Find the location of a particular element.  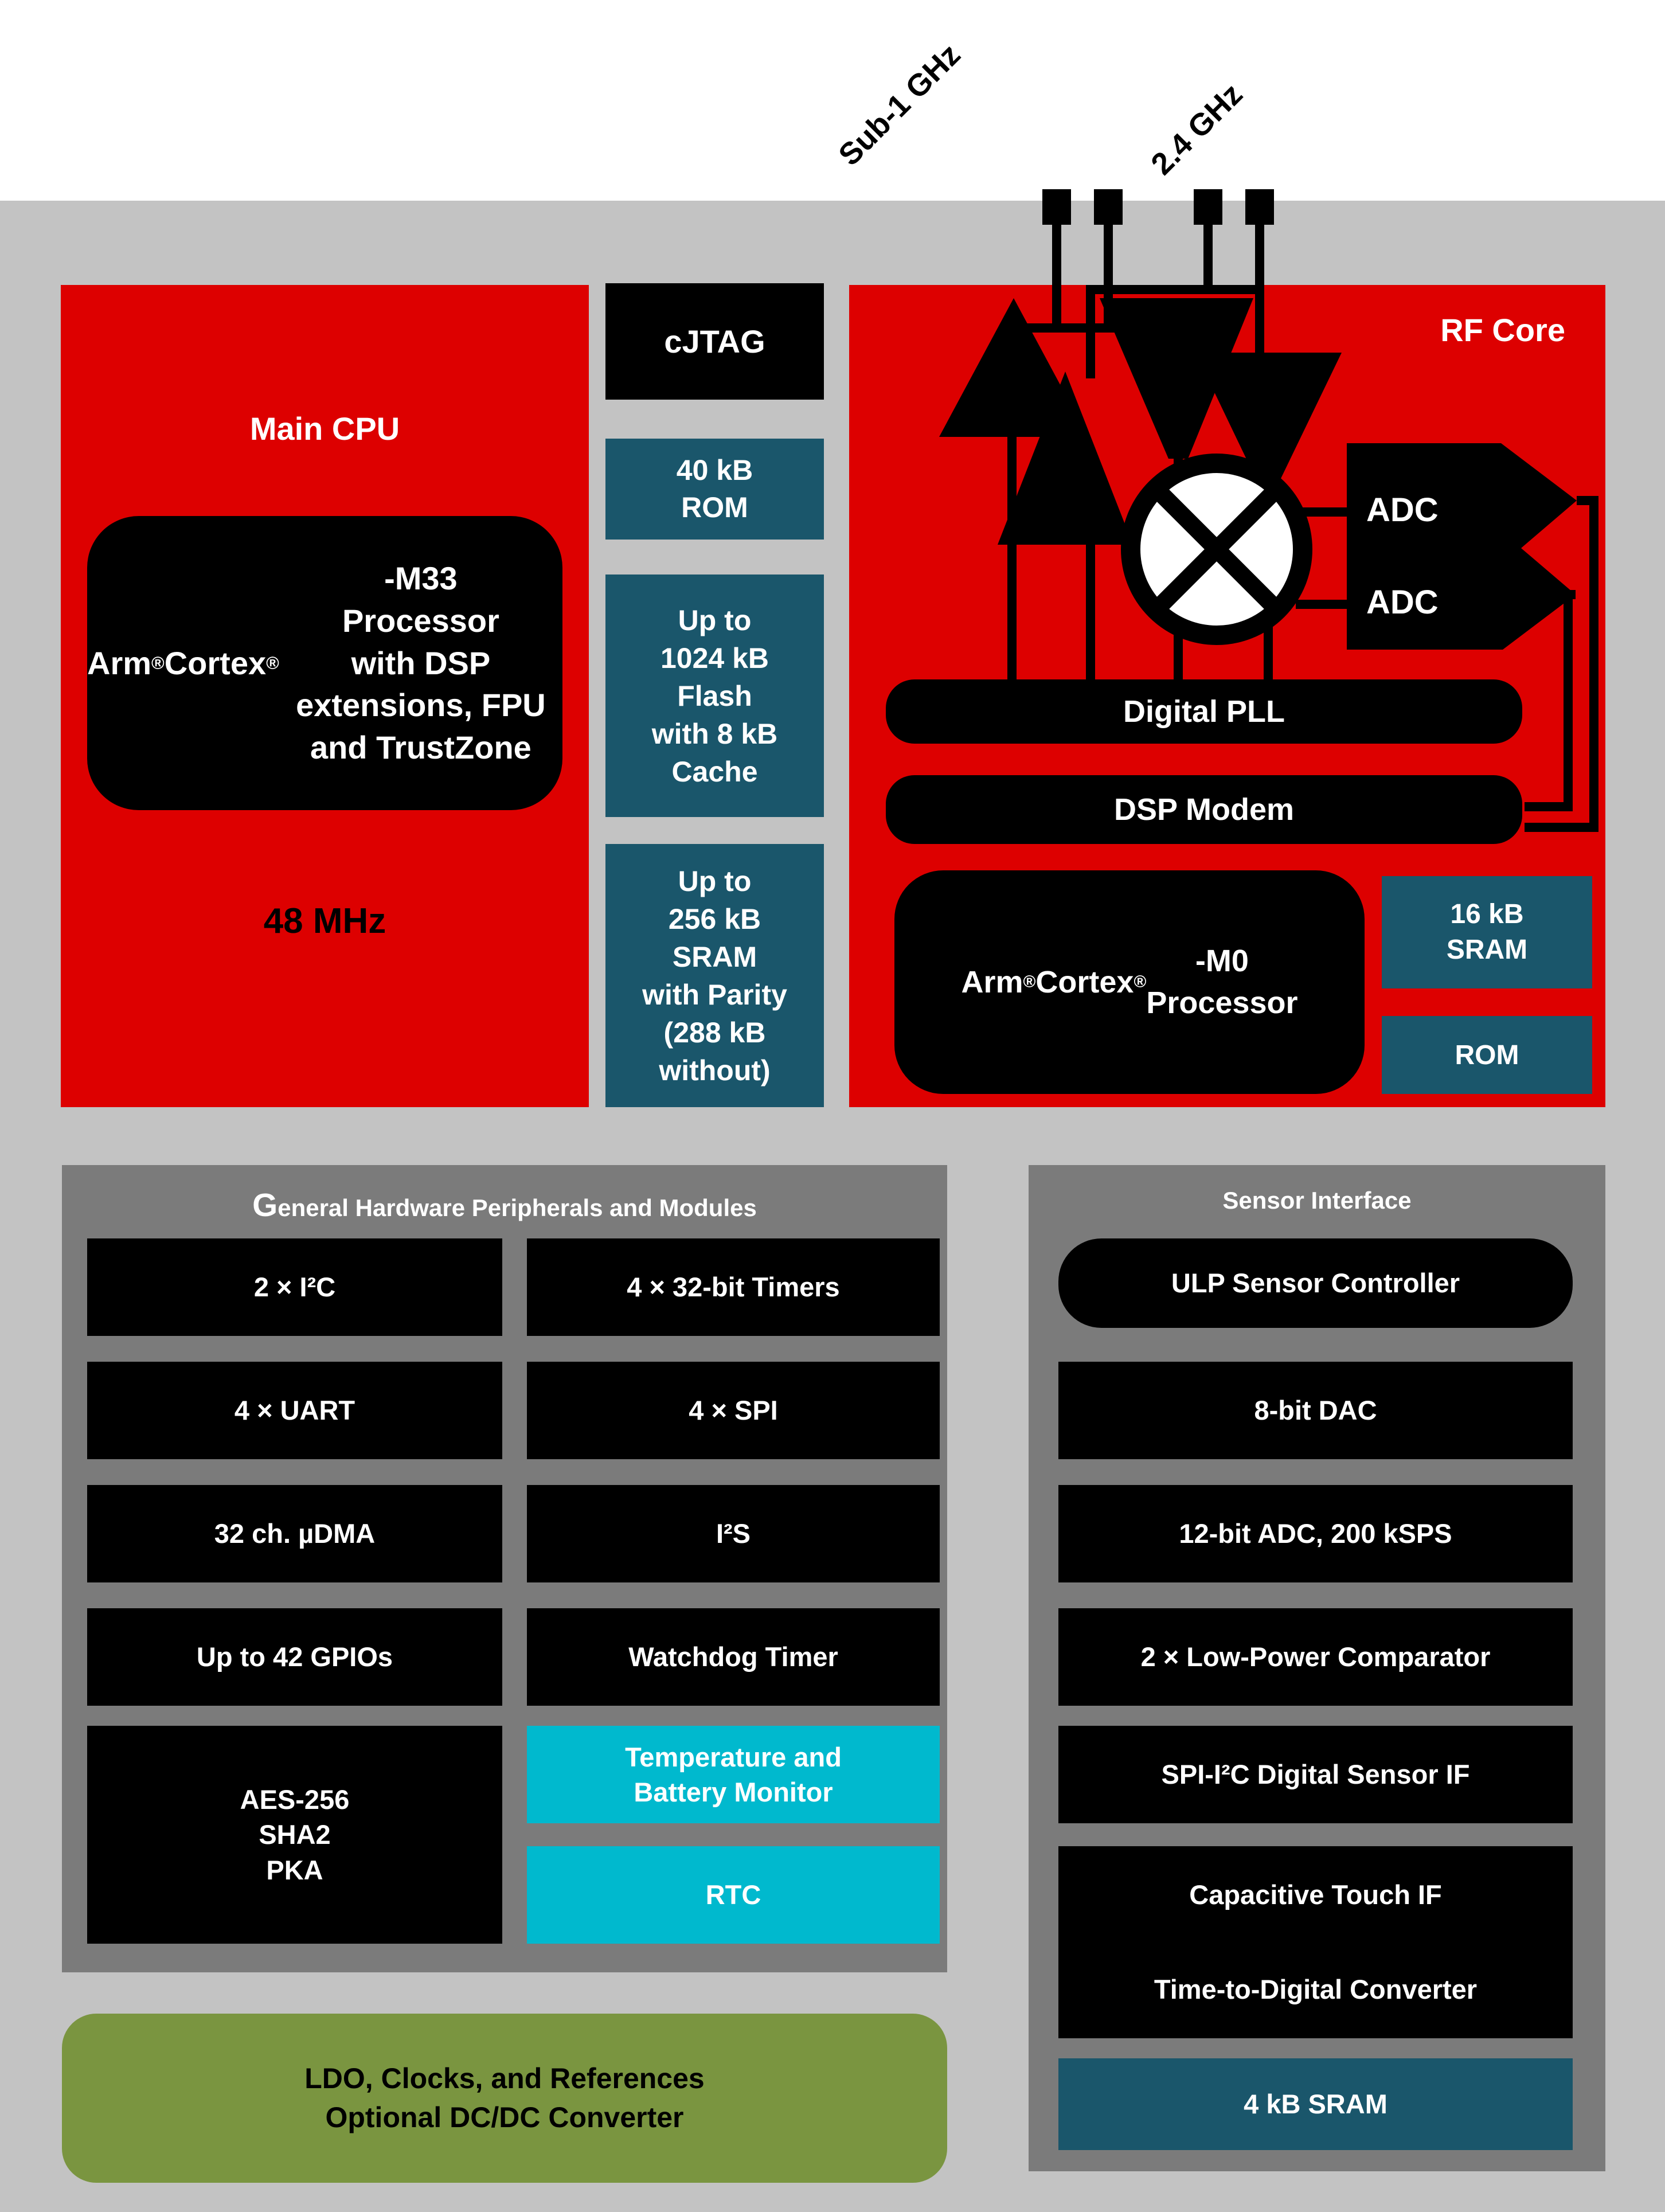

antenna-label-2-4ghz: 2.4 GHz is located at coordinates (1196, 129).